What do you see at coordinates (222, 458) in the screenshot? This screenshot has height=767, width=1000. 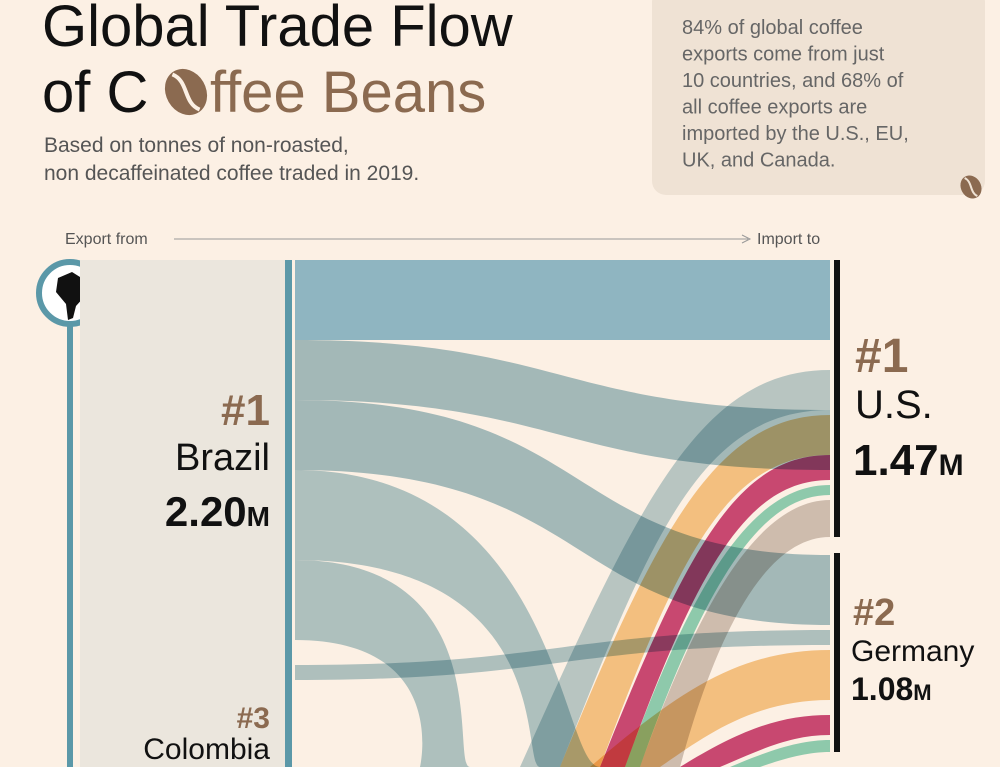 I see `exporter-name: Brazil` at bounding box center [222, 458].